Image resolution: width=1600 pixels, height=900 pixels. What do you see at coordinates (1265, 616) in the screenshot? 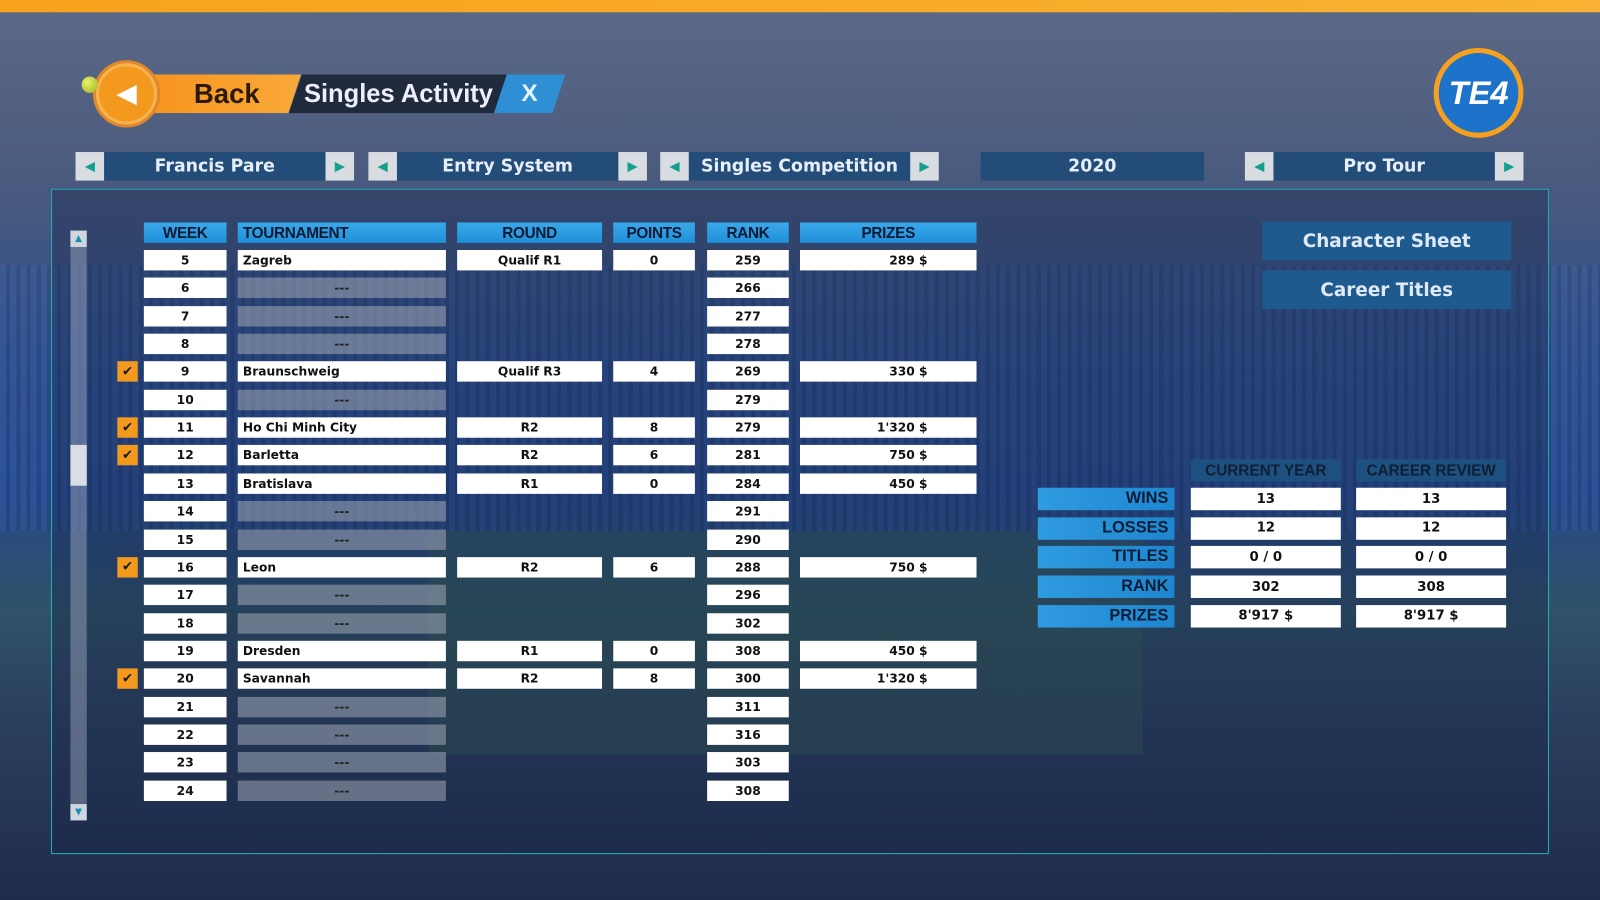
I see `stat-current-prizes: 8'917 $` at bounding box center [1265, 616].